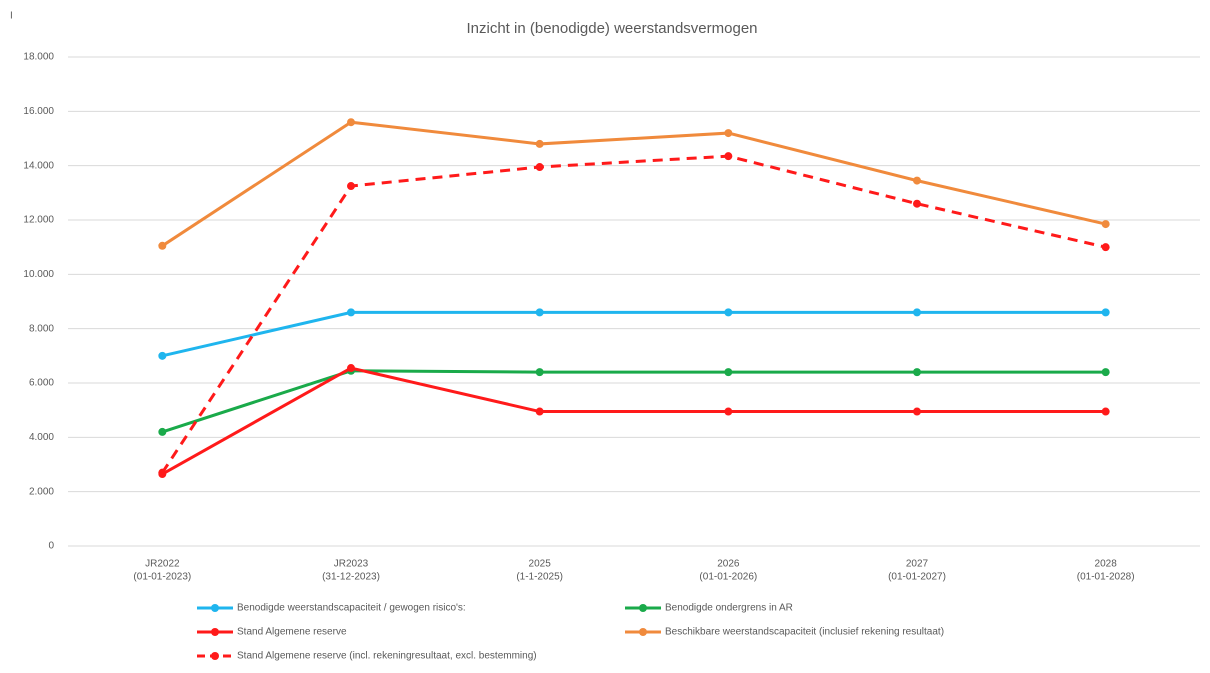 The height and width of the screenshot is (673, 1210). What do you see at coordinates (38, 165) in the screenshot?
I see `y-tick-label: 14.000` at bounding box center [38, 165].